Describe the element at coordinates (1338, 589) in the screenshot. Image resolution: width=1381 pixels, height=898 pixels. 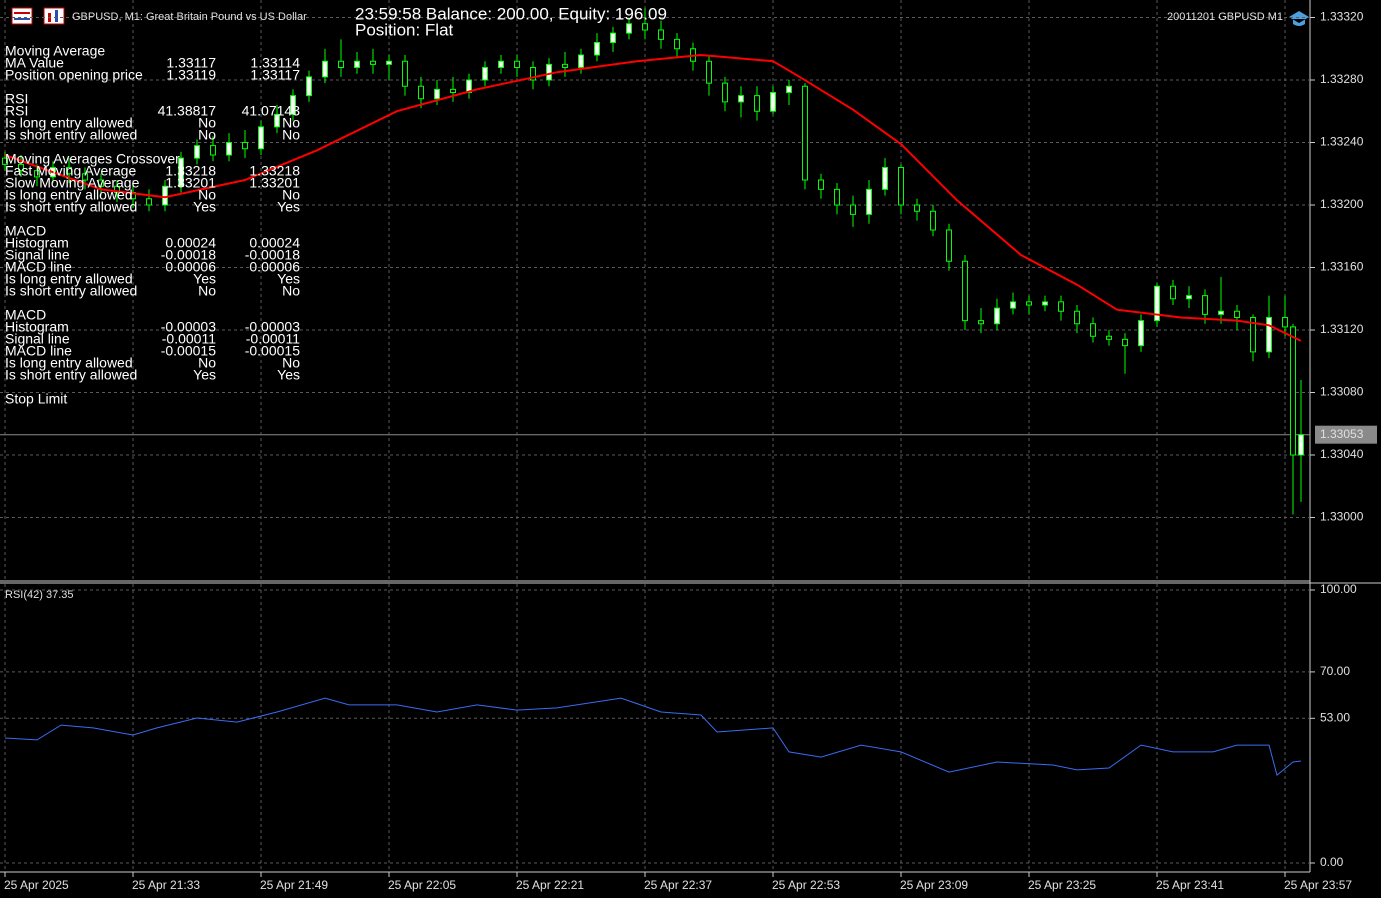
I see `y-tick-label: 100.00` at that location.